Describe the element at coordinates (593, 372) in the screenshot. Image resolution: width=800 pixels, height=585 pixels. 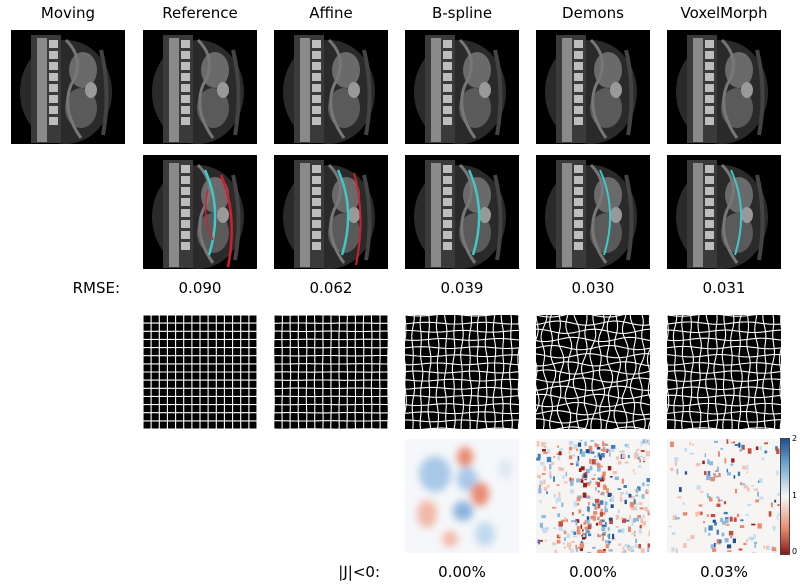
I see `deformation-grid-demons` at that location.